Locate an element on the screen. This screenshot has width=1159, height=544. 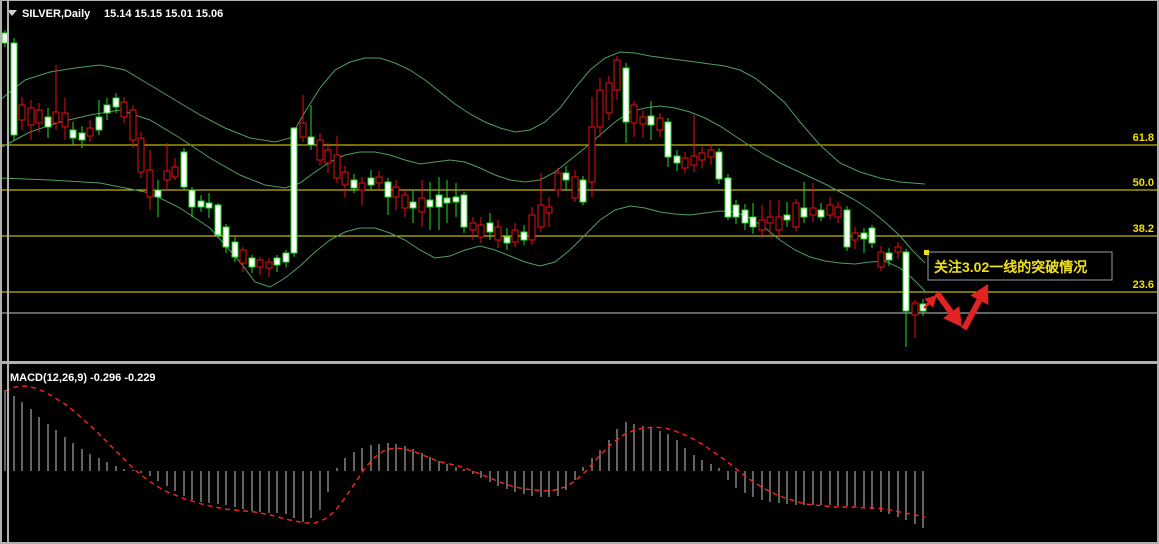
annotation-box is located at coordinates (1020, 266).